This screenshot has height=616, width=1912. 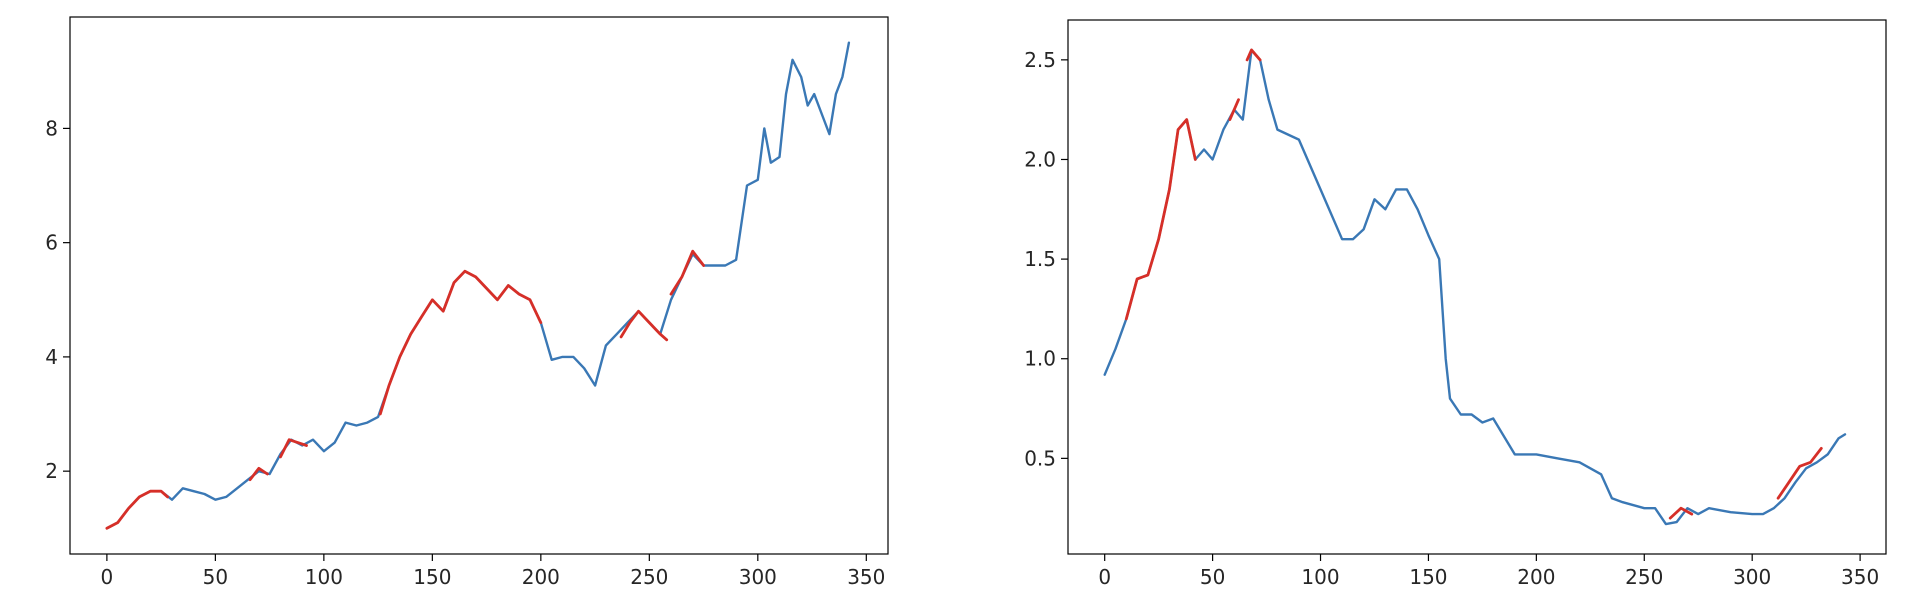 I want to click on y-tick-label: 2.5, so click(x=1040, y=60).